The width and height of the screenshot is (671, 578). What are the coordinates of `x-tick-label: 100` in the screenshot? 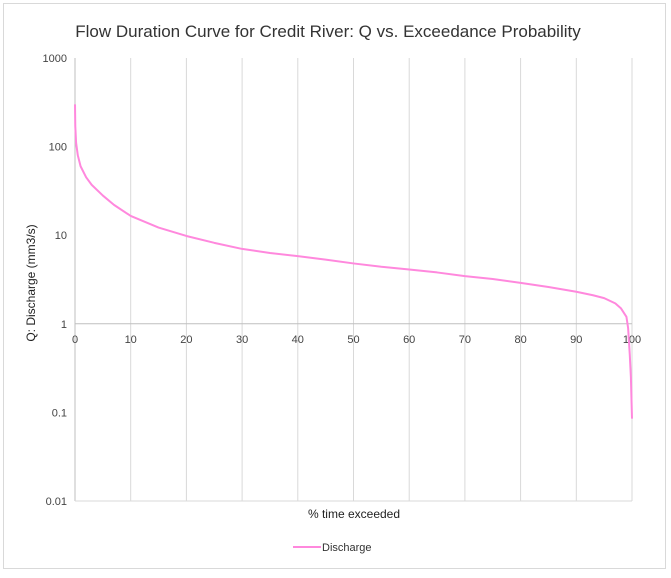 It's located at (632, 340).